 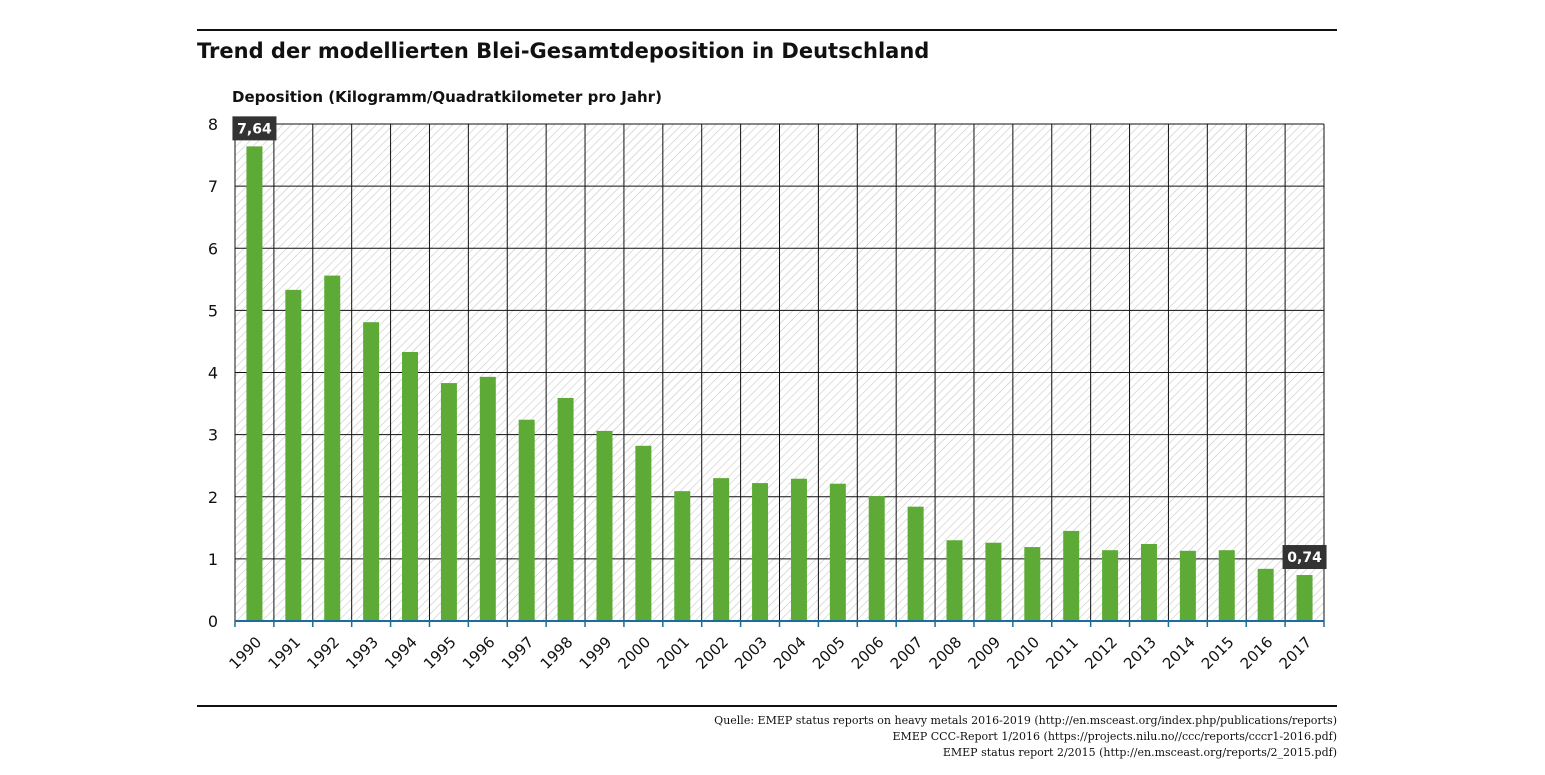 What do you see at coordinates (254, 384) in the screenshot?
I see `bar-1990` at bounding box center [254, 384].